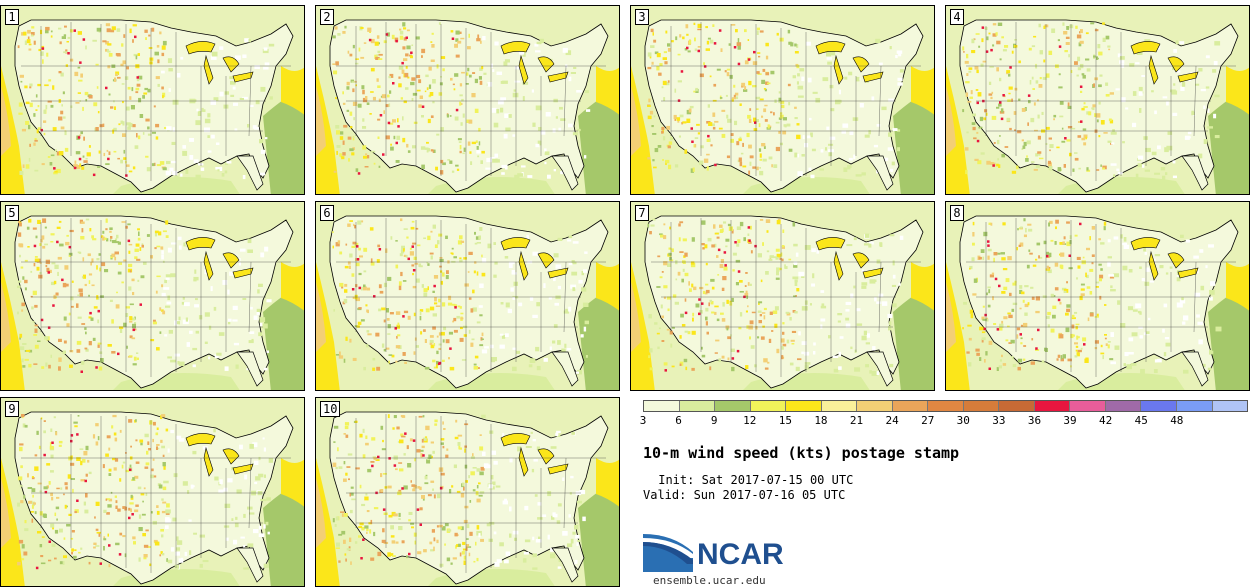 This screenshot has width=1260, height=588. I want to click on colorbar-tick-label: 45, so click(1141, 420).